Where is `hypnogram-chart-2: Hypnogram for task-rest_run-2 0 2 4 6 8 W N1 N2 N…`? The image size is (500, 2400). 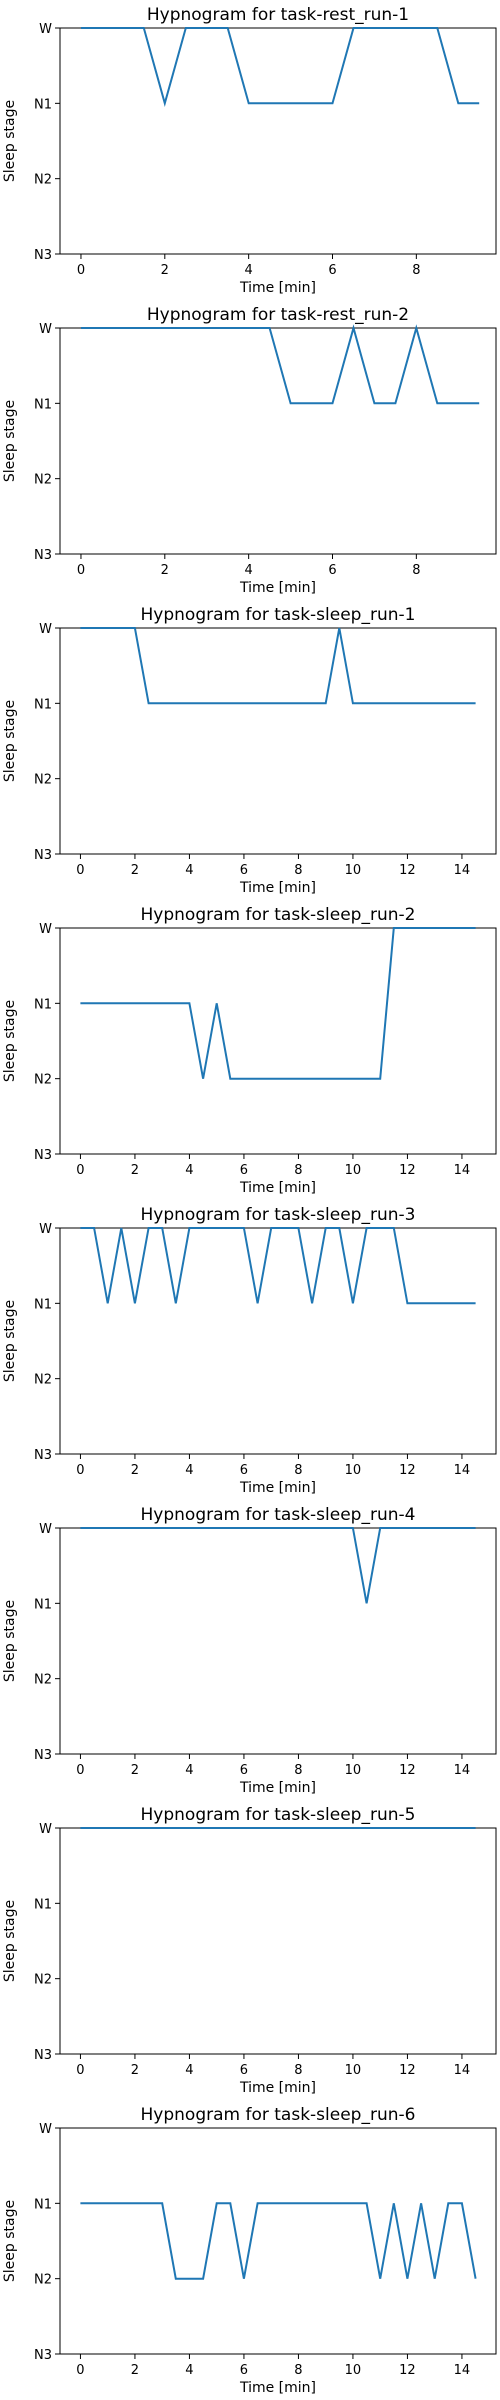
hypnogram-chart-2: Hypnogram for task-rest_run-2 0 2 4 6 8 W N1 N2 N… is located at coordinates (249, 450).